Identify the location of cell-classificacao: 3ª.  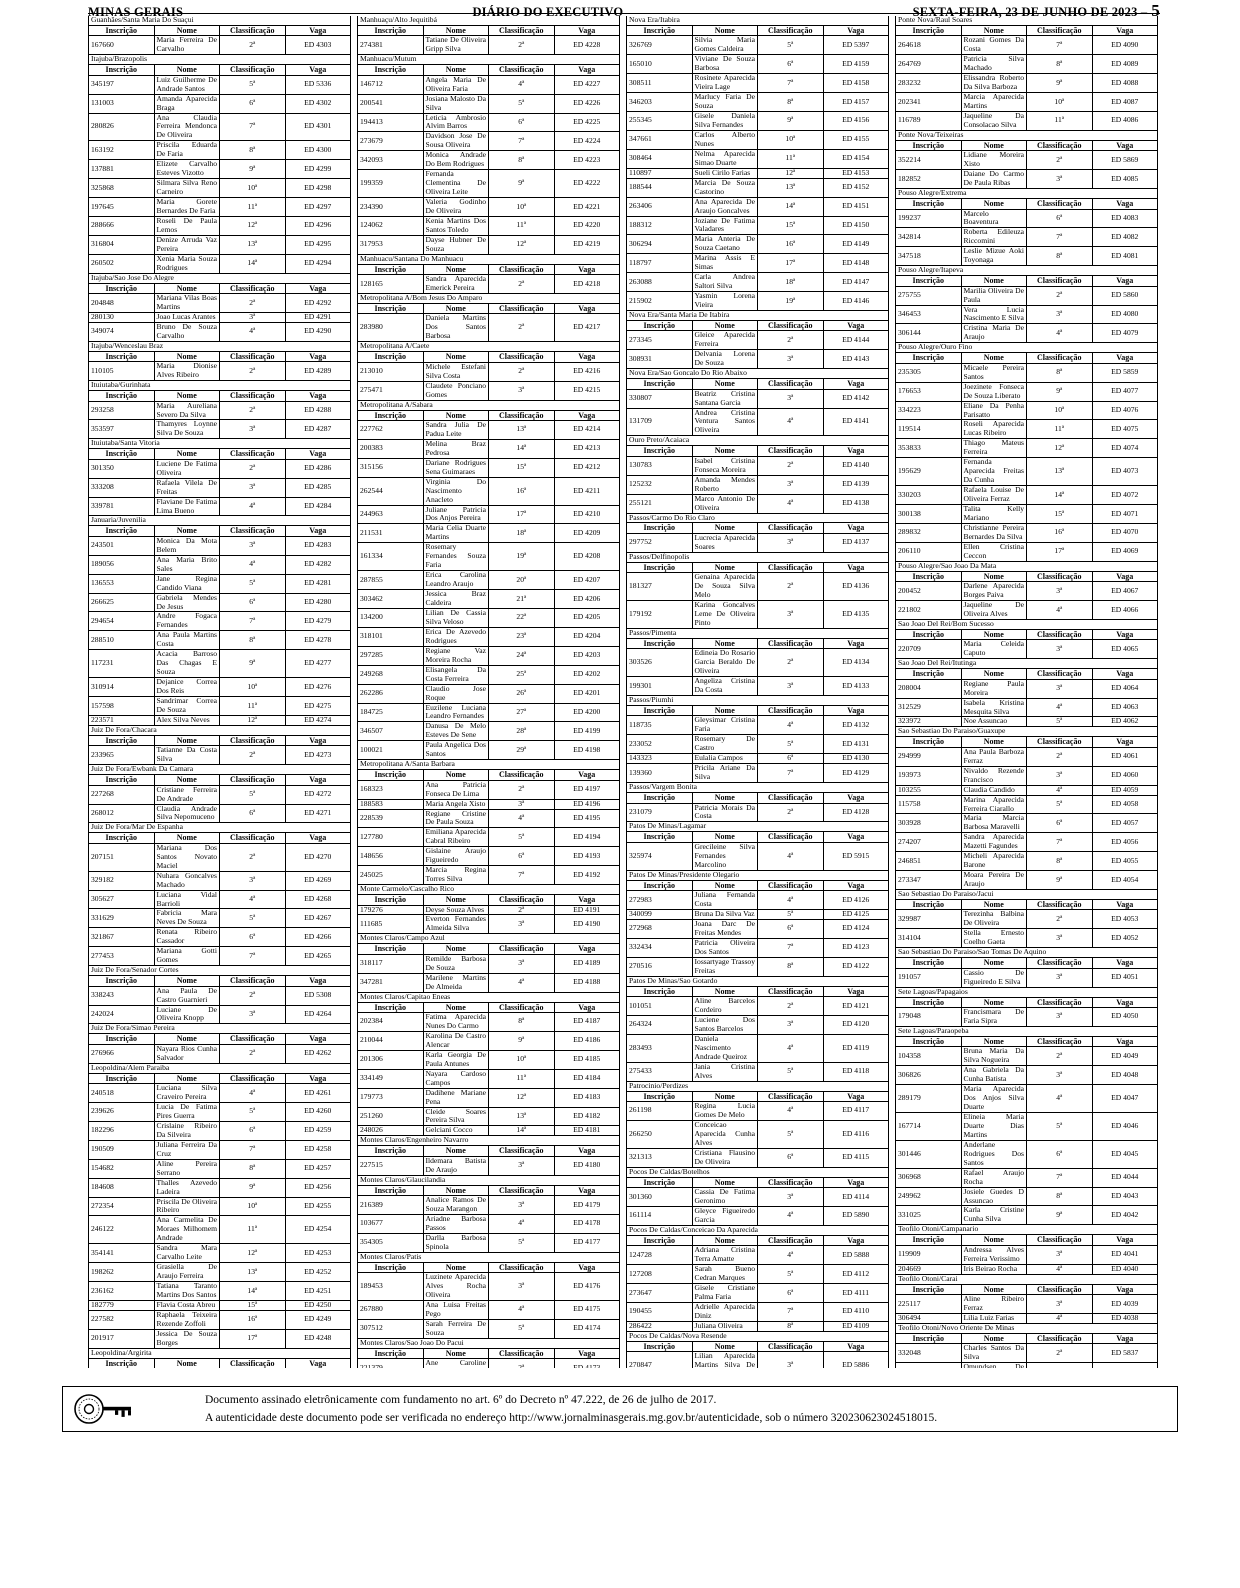
(252, 545).